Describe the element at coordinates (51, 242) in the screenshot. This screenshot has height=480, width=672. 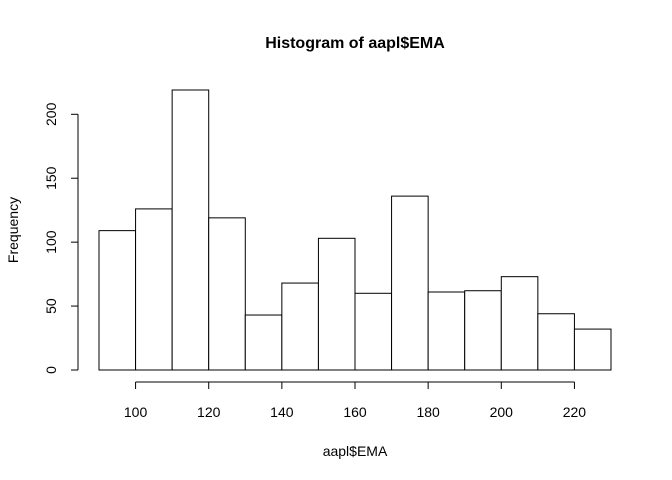
I see `y-tick-label-2: 100` at that location.